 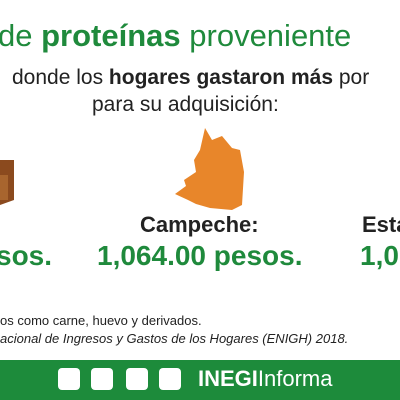 I want to click on subtitle-part: por, so click(x=354, y=77).